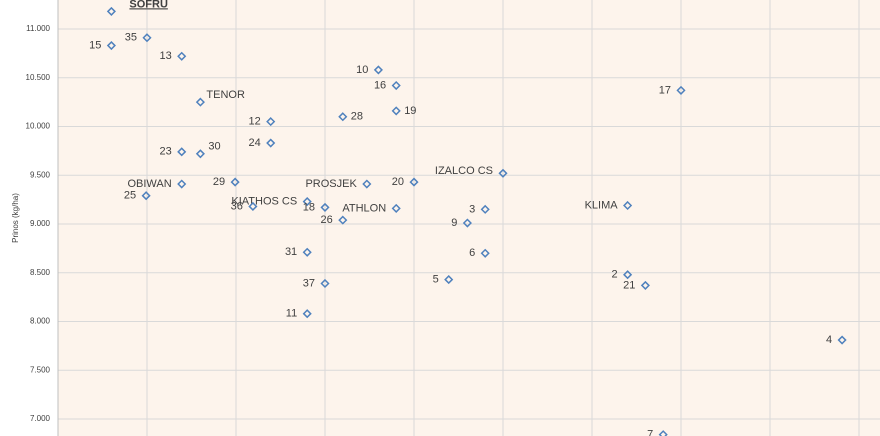 This screenshot has height=436, width=880. Describe the element at coordinates (364, 208) in the screenshot. I see `point-label: ATHLON` at that location.